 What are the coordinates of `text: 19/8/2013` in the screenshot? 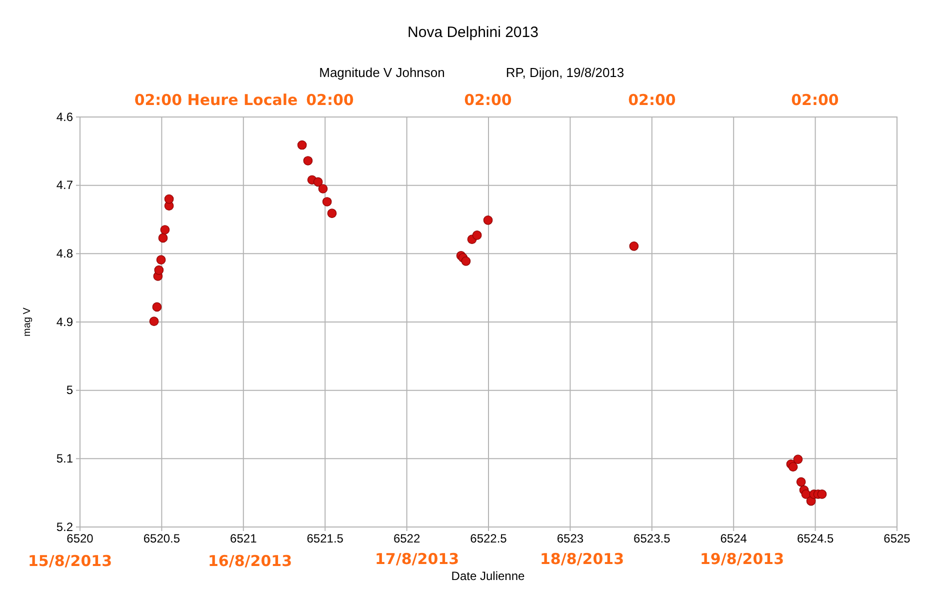 It's located at (742, 559).